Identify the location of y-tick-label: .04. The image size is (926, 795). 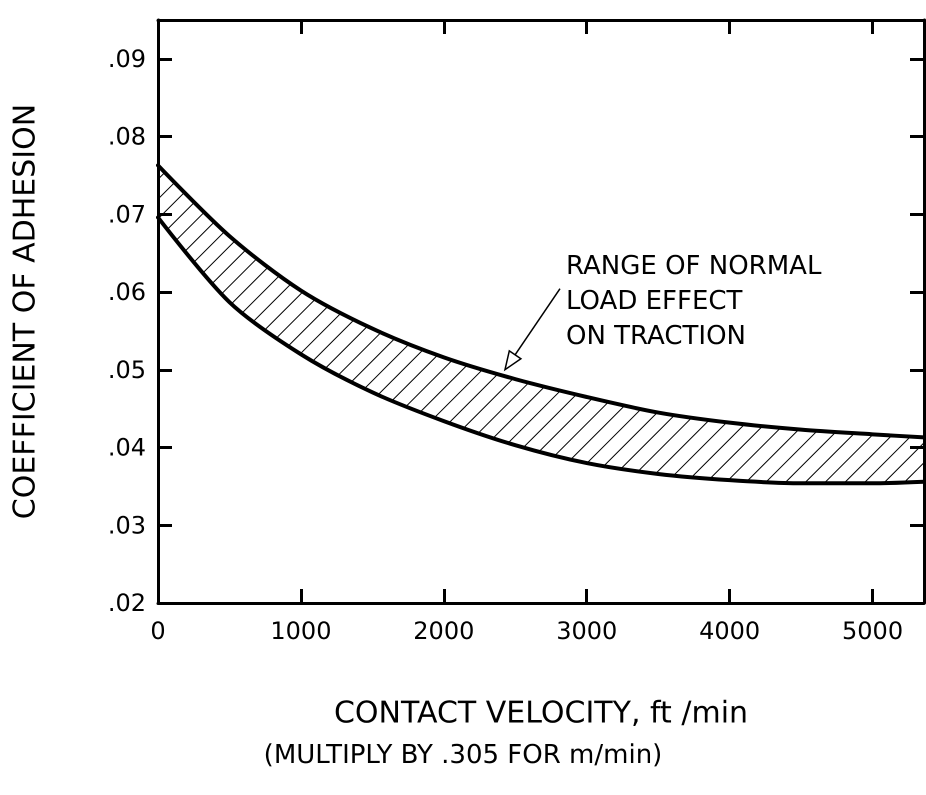
(127, 448).